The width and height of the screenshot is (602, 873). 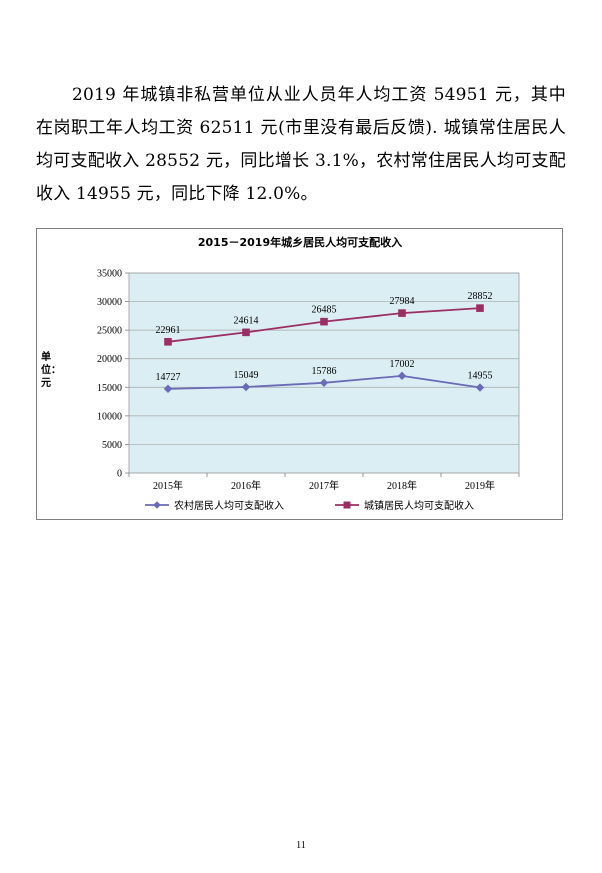 I want to click on y-tick-label: 30000, so click(x=109, y=302).